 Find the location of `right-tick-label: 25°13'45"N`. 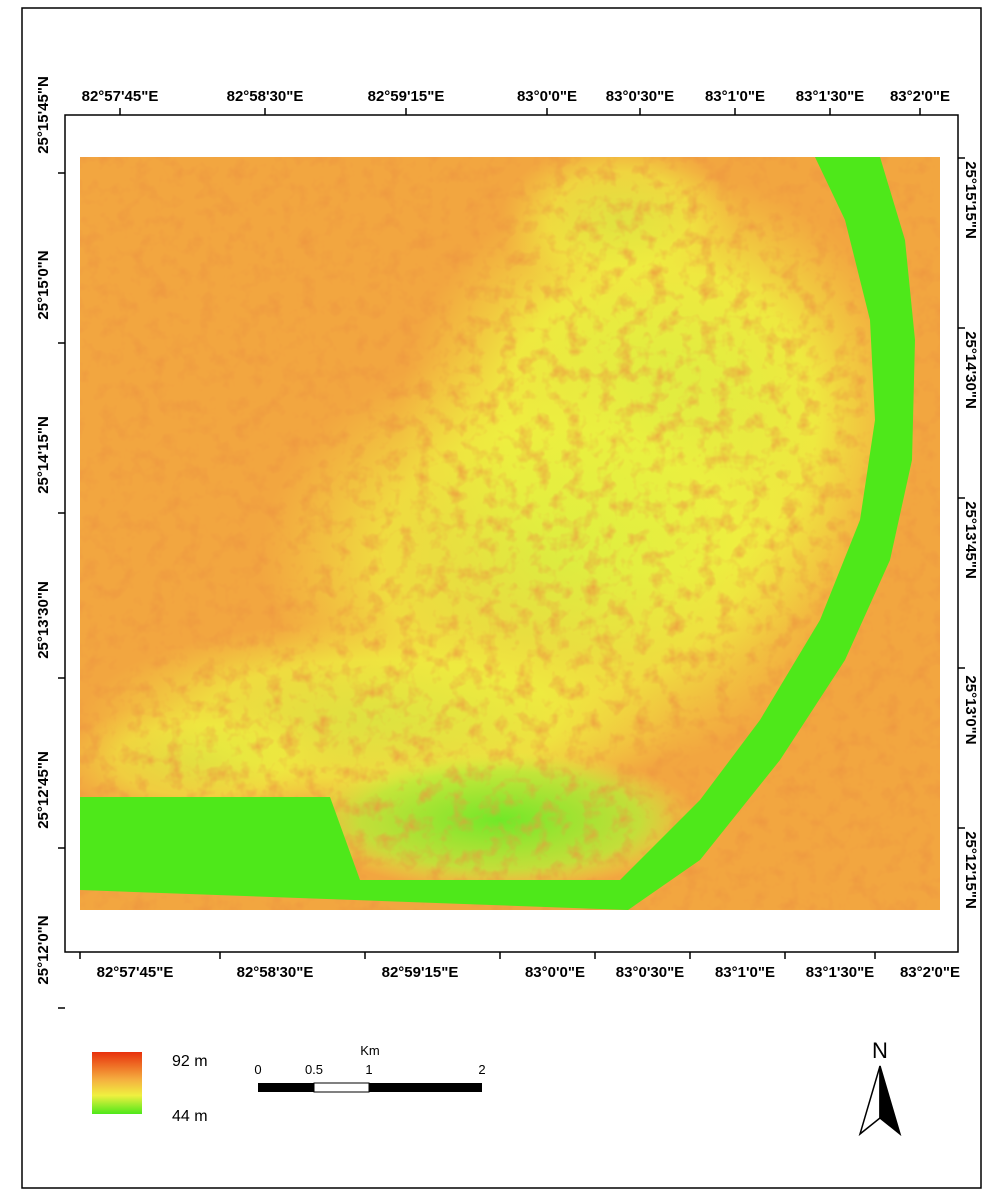

right-tick-label: 25°13'45"N is located at coordinates (970, 540).